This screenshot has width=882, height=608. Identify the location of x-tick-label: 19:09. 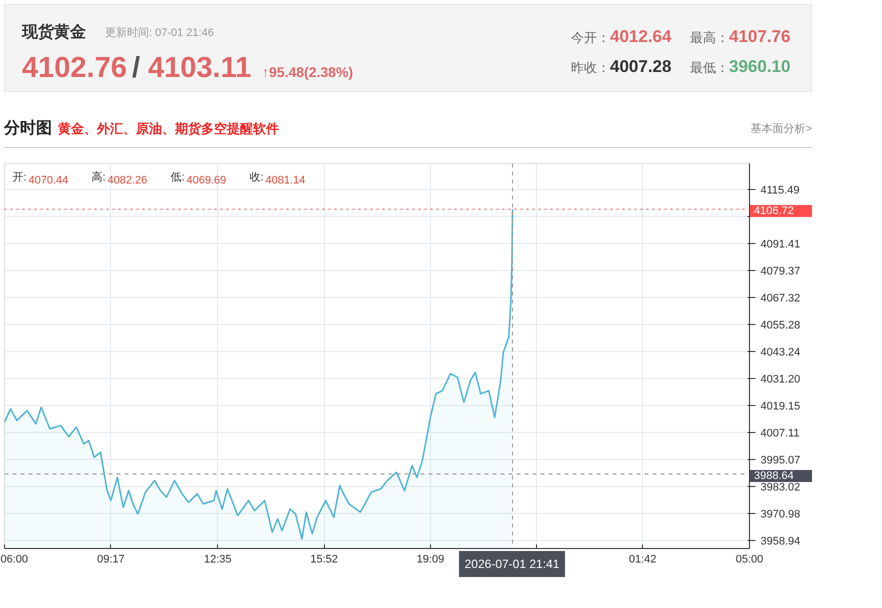
(430, 560).